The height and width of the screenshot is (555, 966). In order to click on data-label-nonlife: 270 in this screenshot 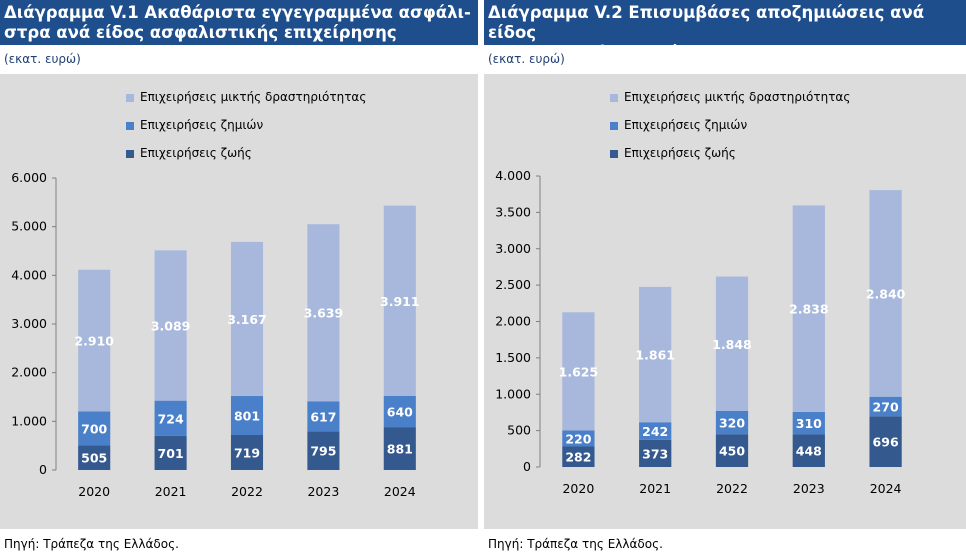, I will do `click(886, 407)`.